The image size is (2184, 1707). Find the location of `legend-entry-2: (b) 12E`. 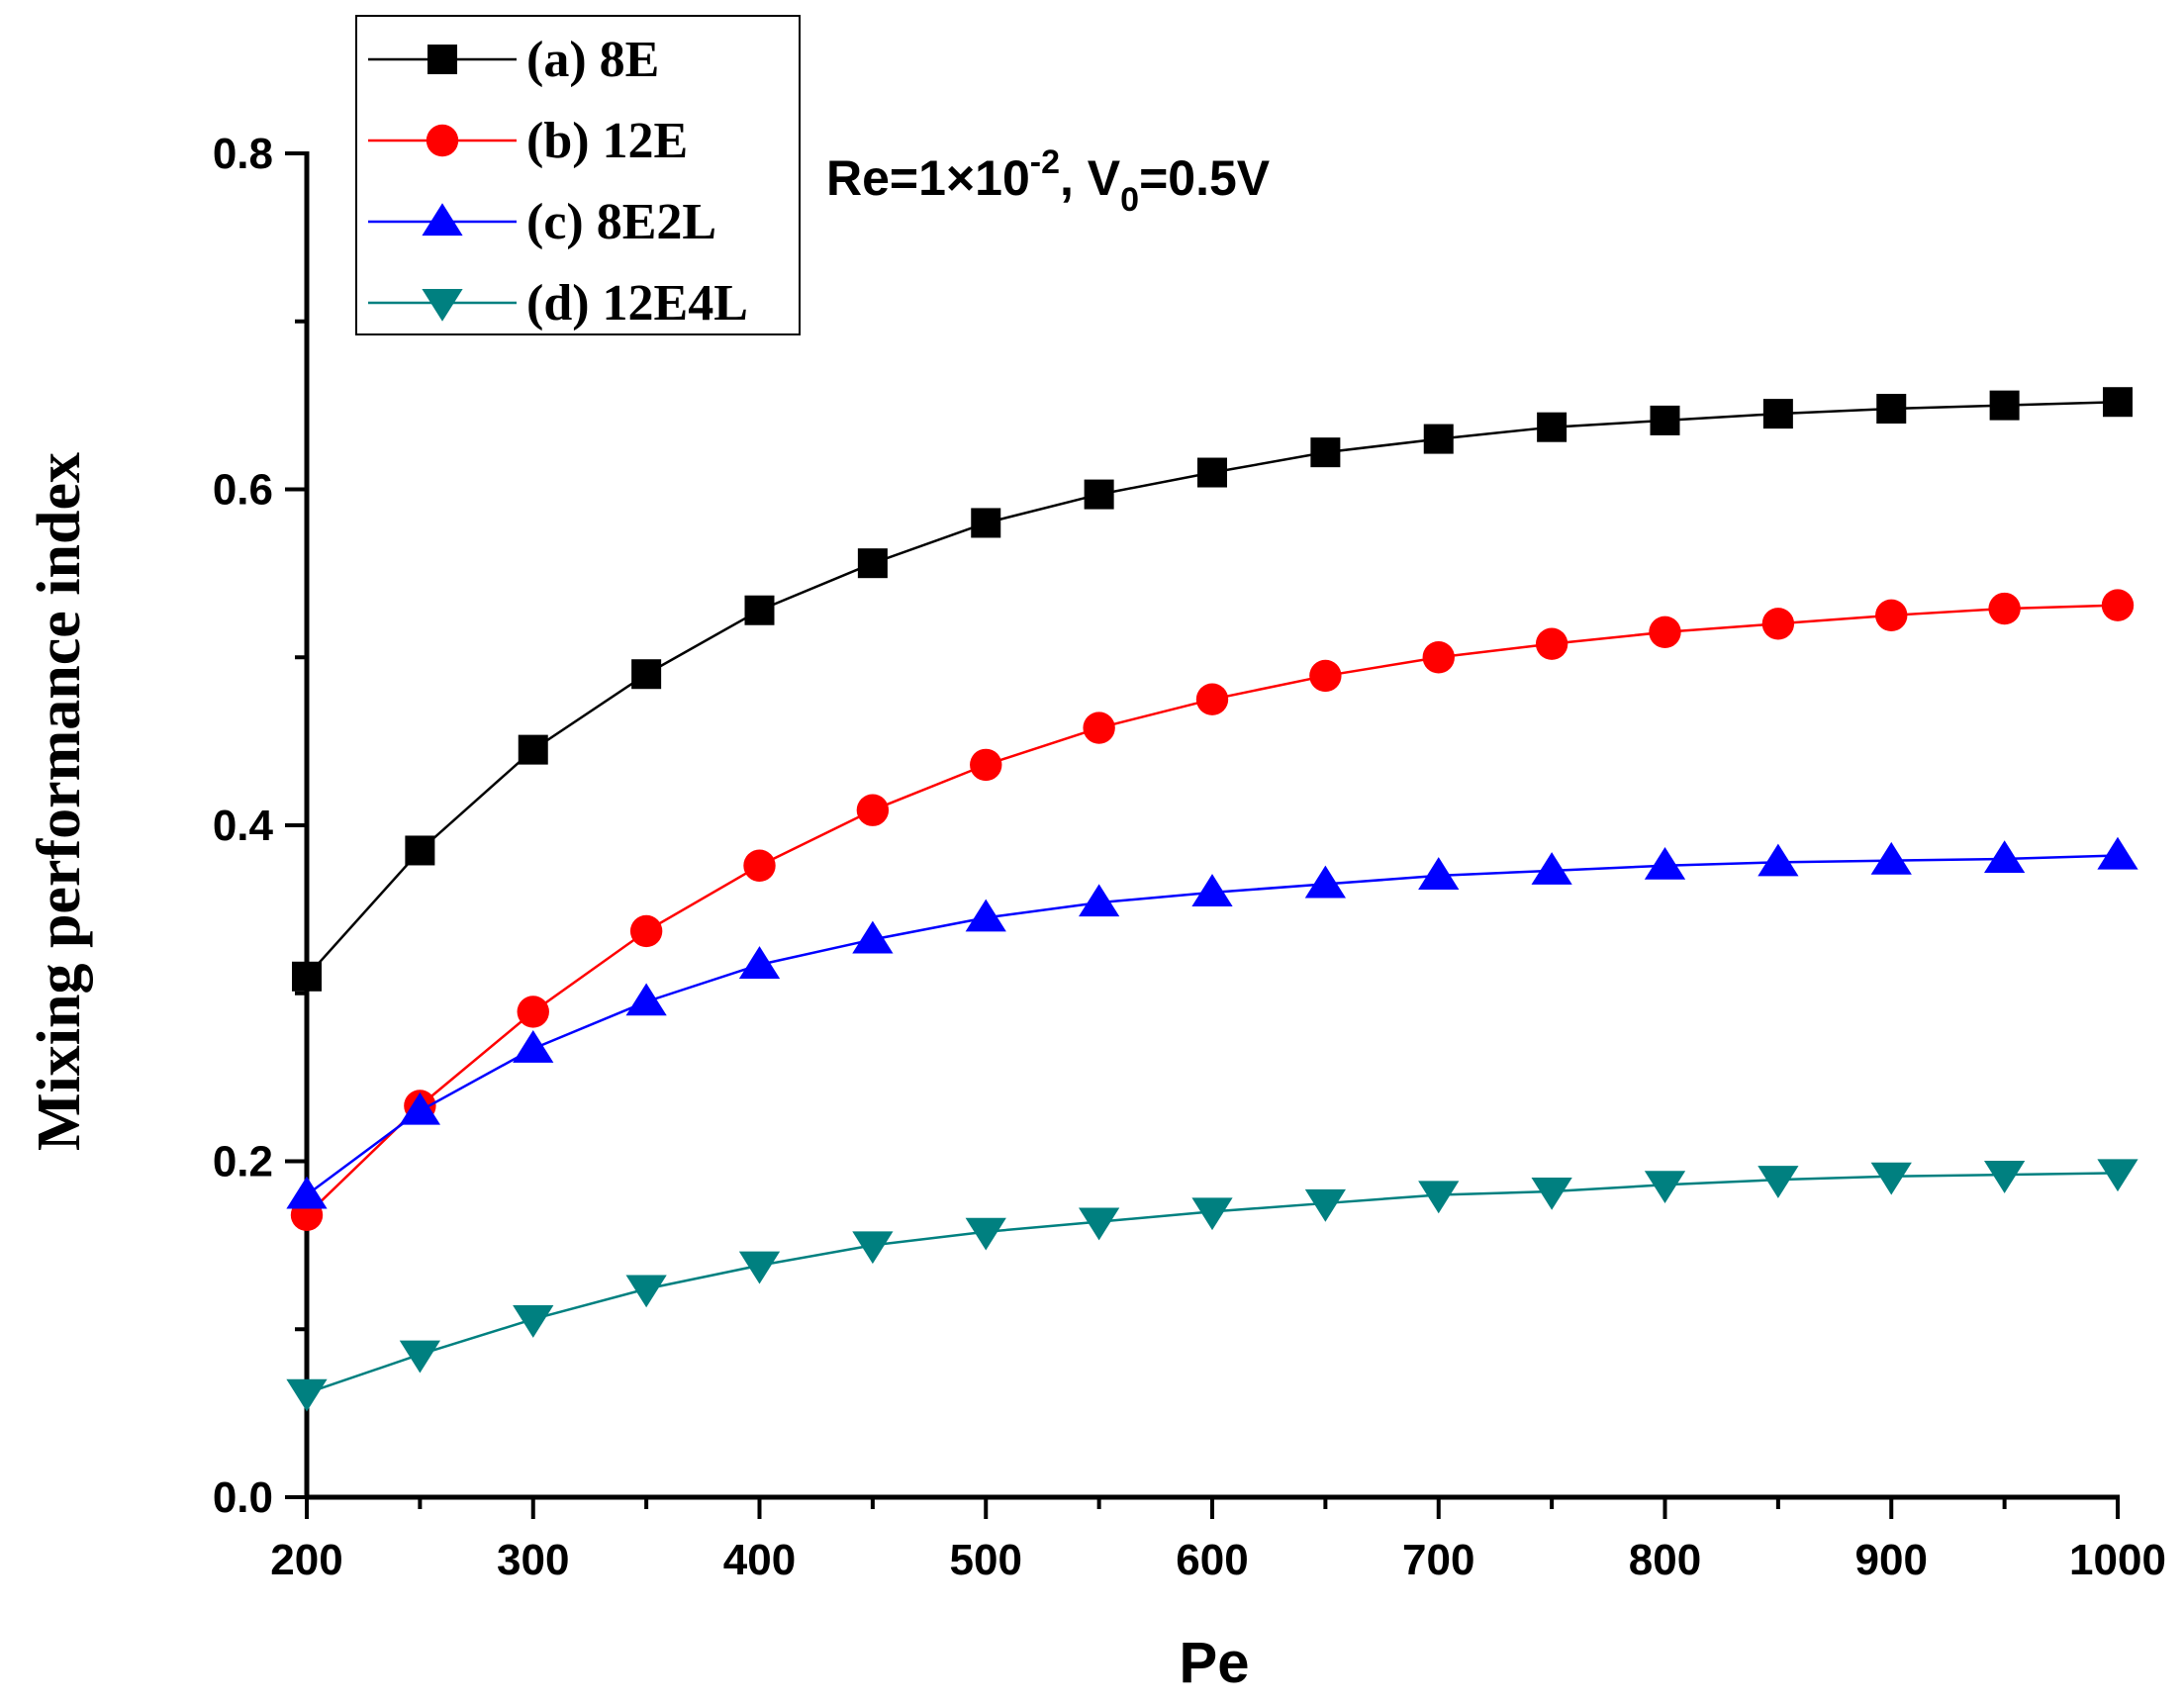

legend-entry-2: (b) 12E is located at coordinates (528, 141).